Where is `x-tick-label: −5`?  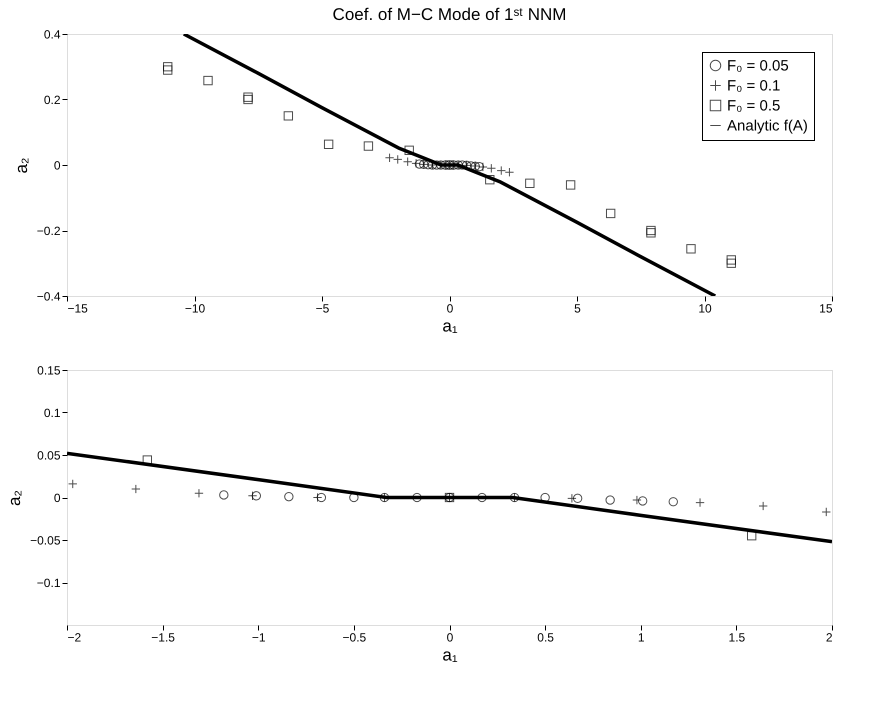 x-tick-label: −5 is located at coordinates (323, 309).